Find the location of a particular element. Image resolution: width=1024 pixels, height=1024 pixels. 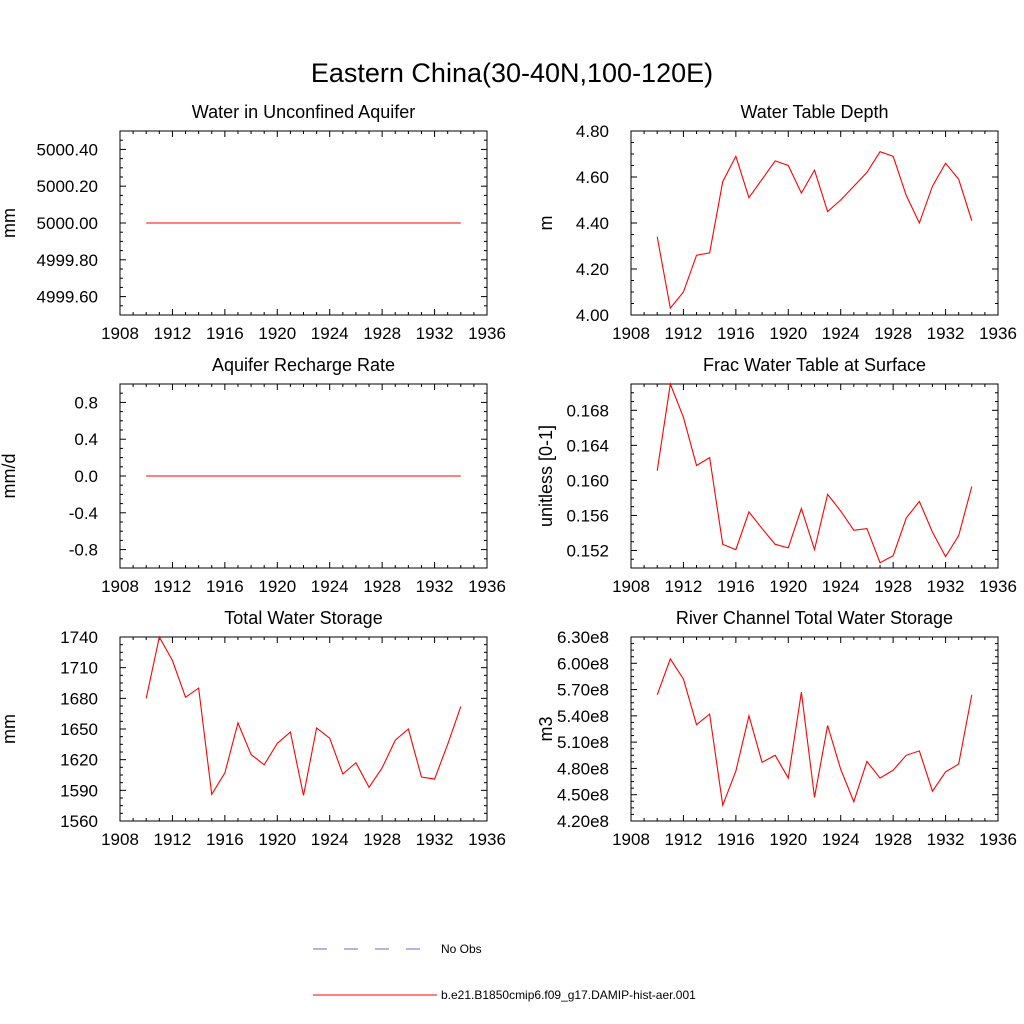

y-tick-label: 1680 is located at coordinates (79, 698).